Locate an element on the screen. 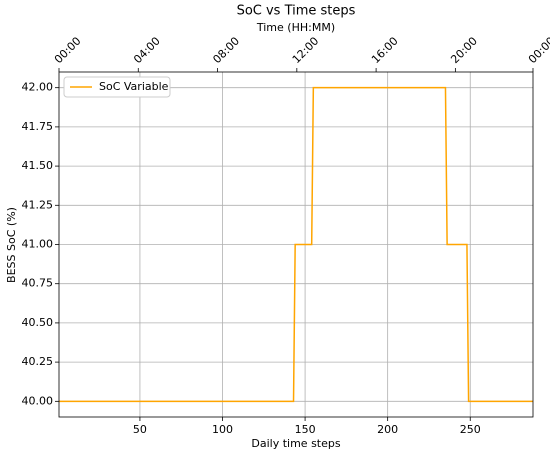 The image size is (550, 456). y-axis-label: BESS SoC (%) is located at coordinates (11, 245).